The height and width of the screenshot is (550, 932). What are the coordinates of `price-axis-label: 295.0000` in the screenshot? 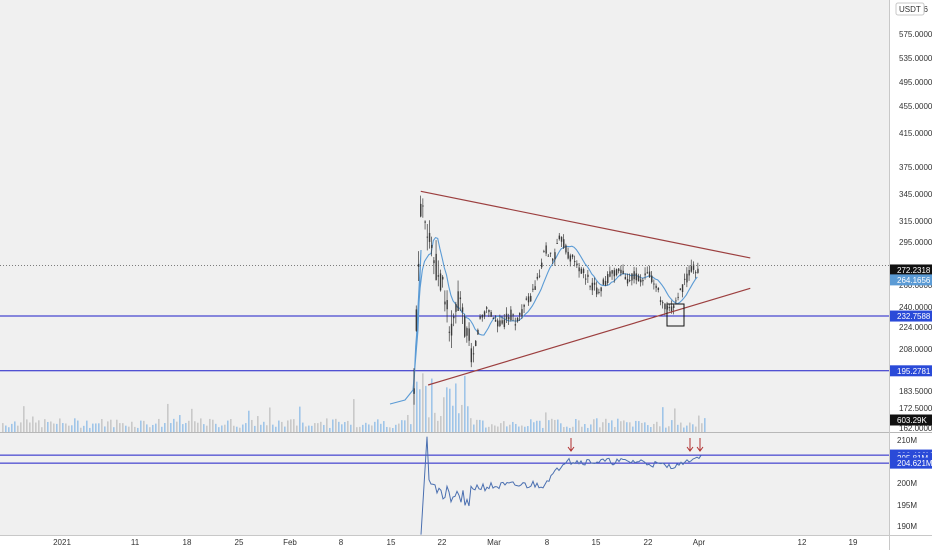 It's located at (915, 242).